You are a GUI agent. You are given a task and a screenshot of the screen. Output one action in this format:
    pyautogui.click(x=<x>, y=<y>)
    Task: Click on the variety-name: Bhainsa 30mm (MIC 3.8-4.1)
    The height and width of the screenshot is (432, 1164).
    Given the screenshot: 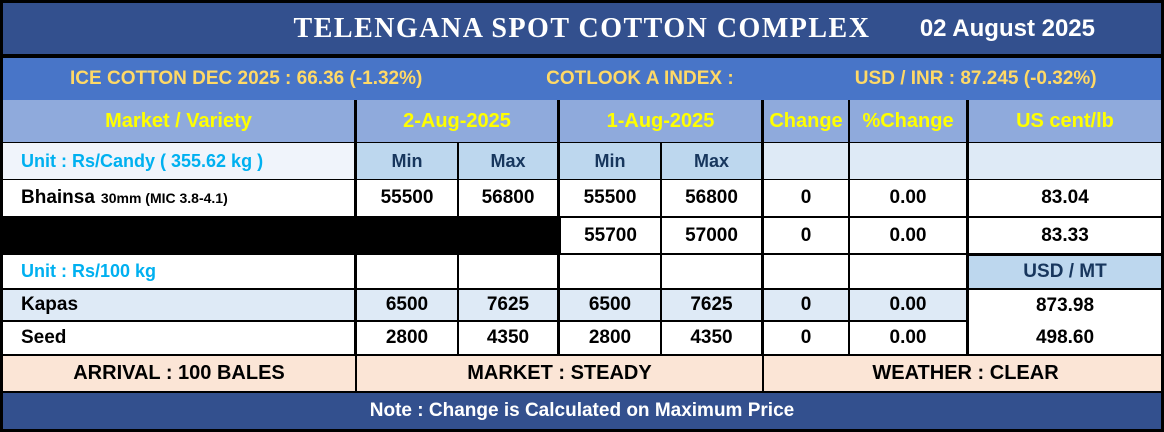 What is the action you would take?
    pyautogui.click(x=180, y=199)
    